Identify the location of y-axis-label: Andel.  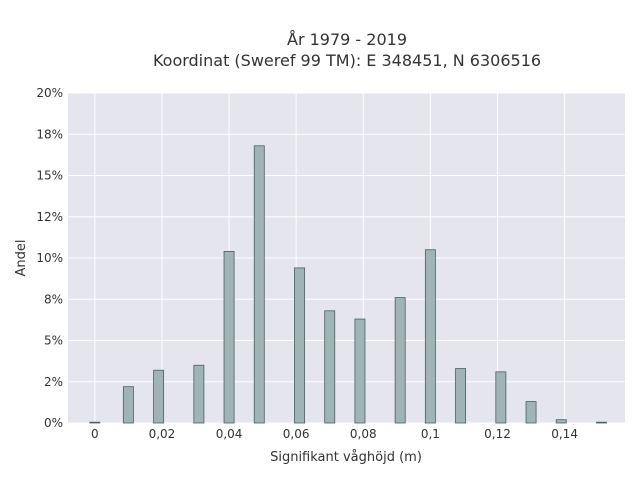
(21, 258).